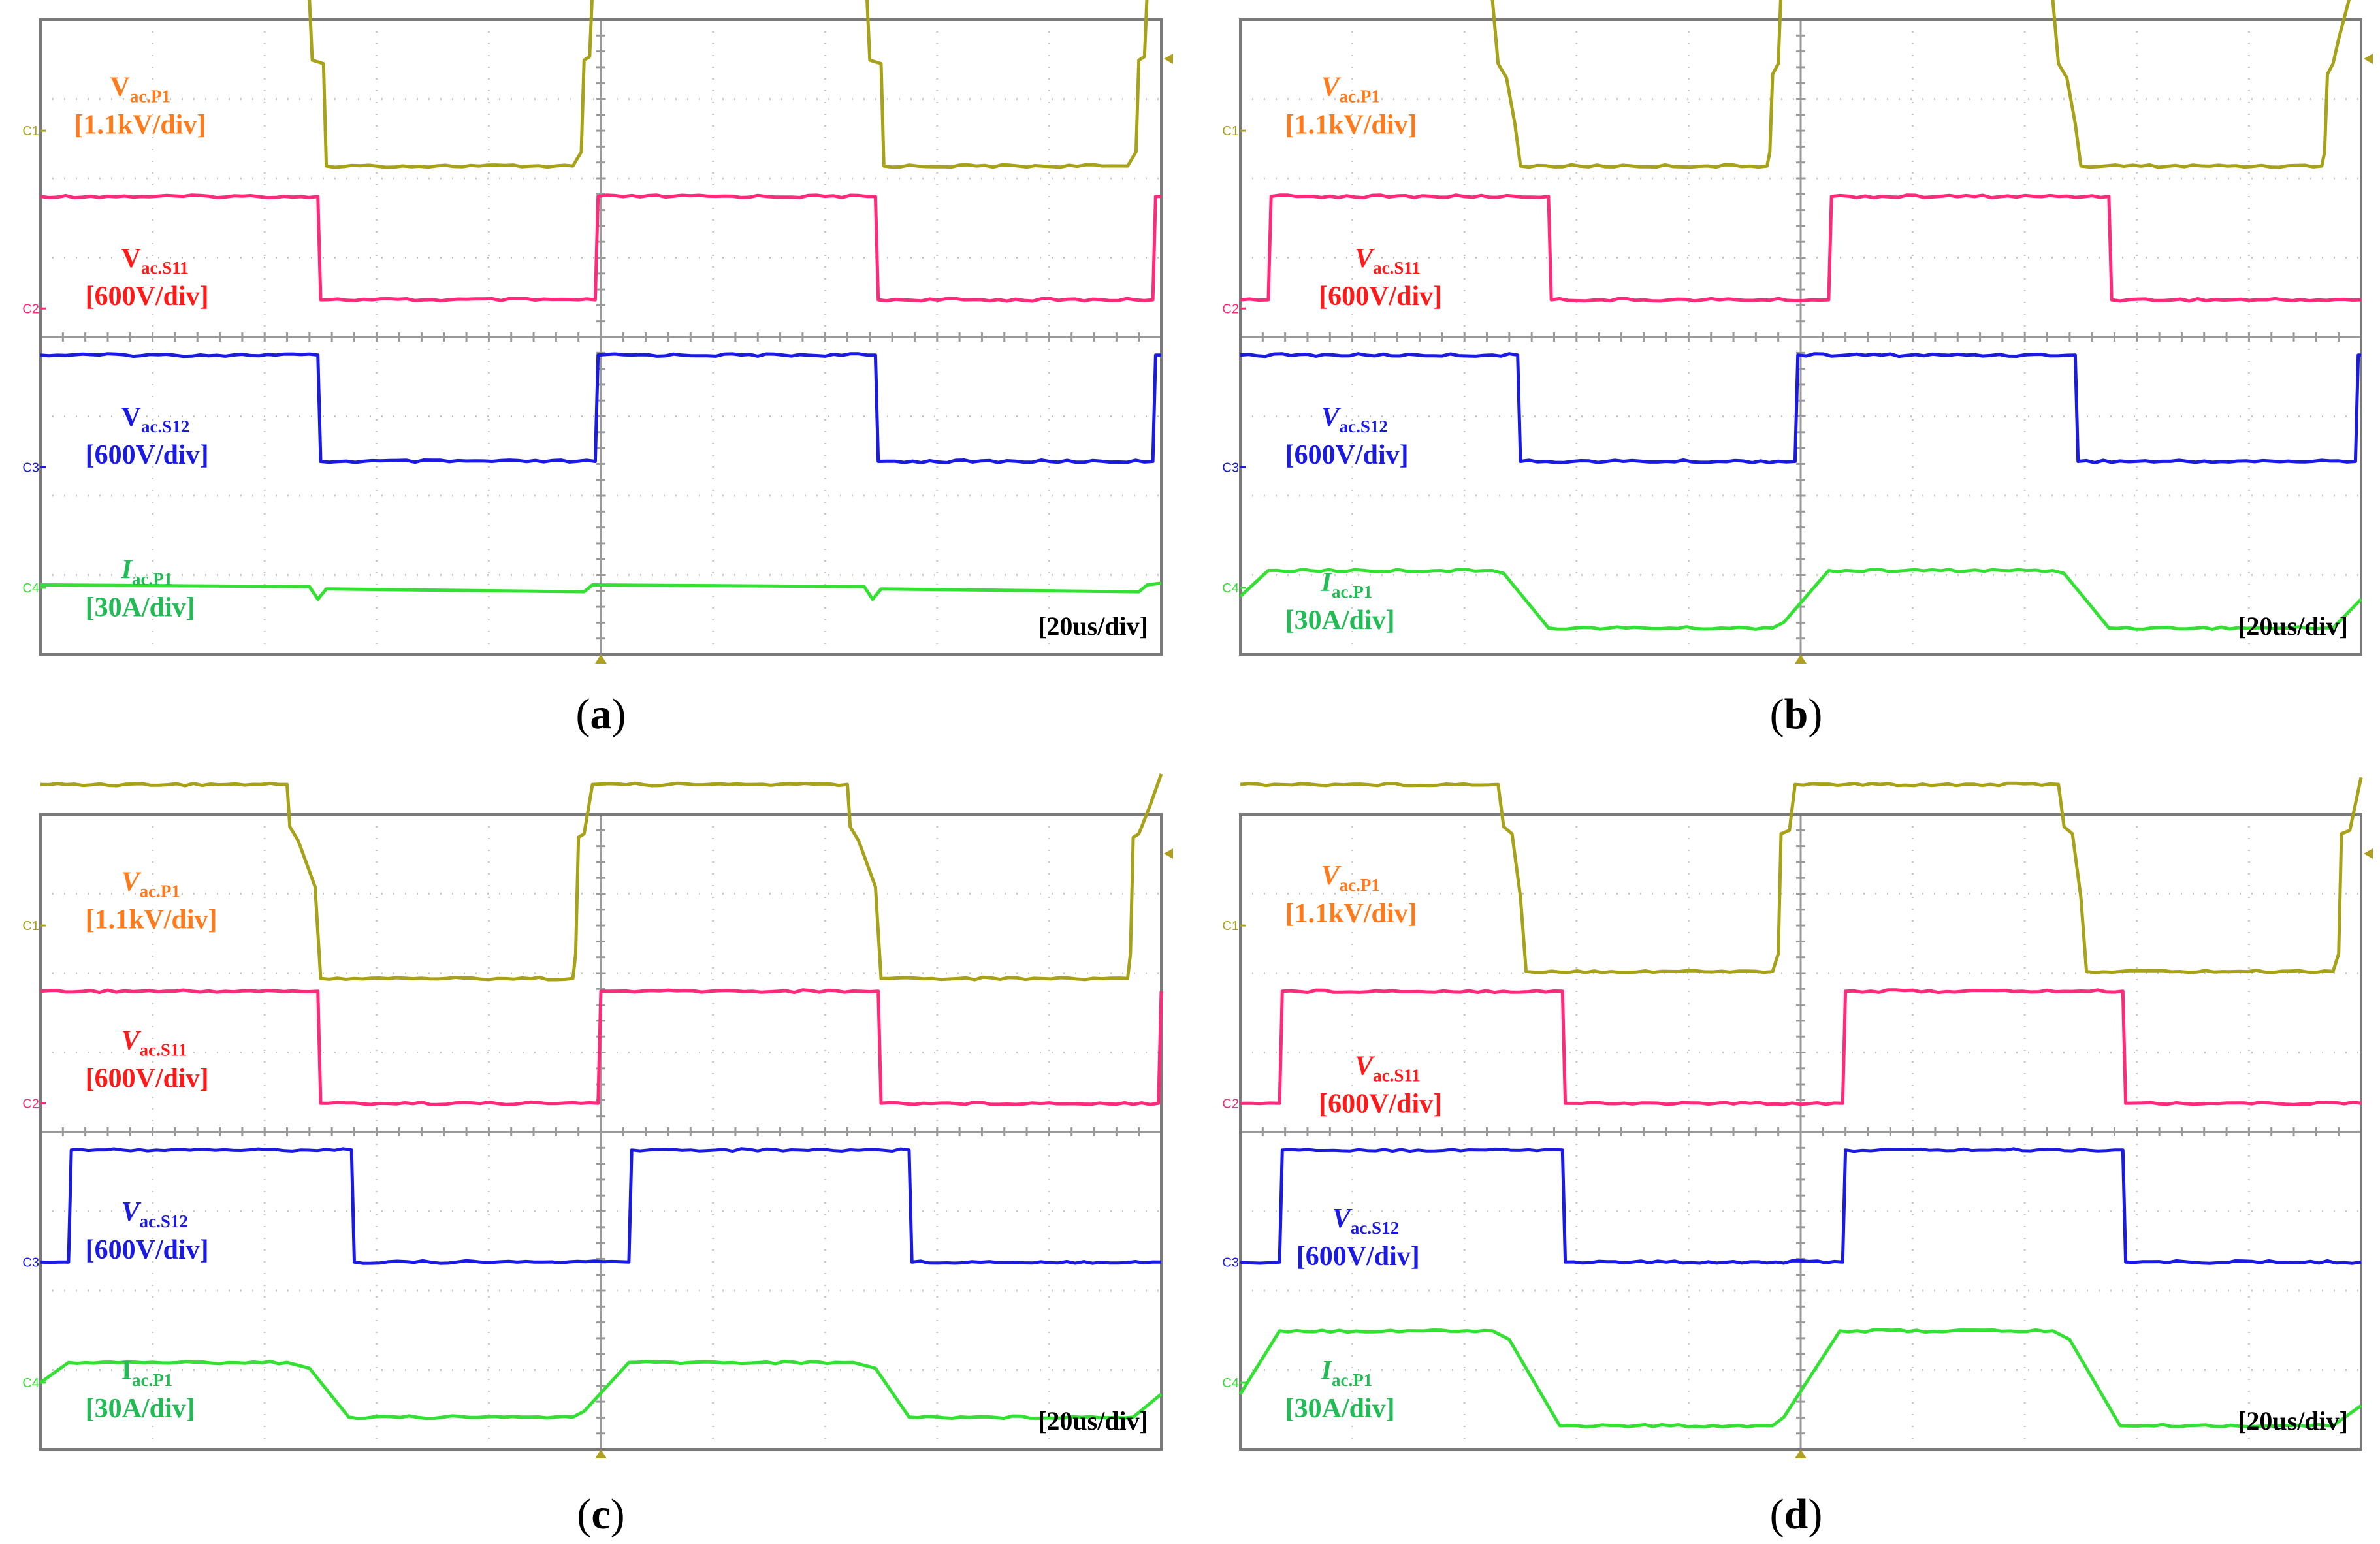 The width and height of the screenshot is (2380, 1544). Describe the element at coordinates (1796, 714) in the screenshot. I see `panel-caption: (b)` at that location.